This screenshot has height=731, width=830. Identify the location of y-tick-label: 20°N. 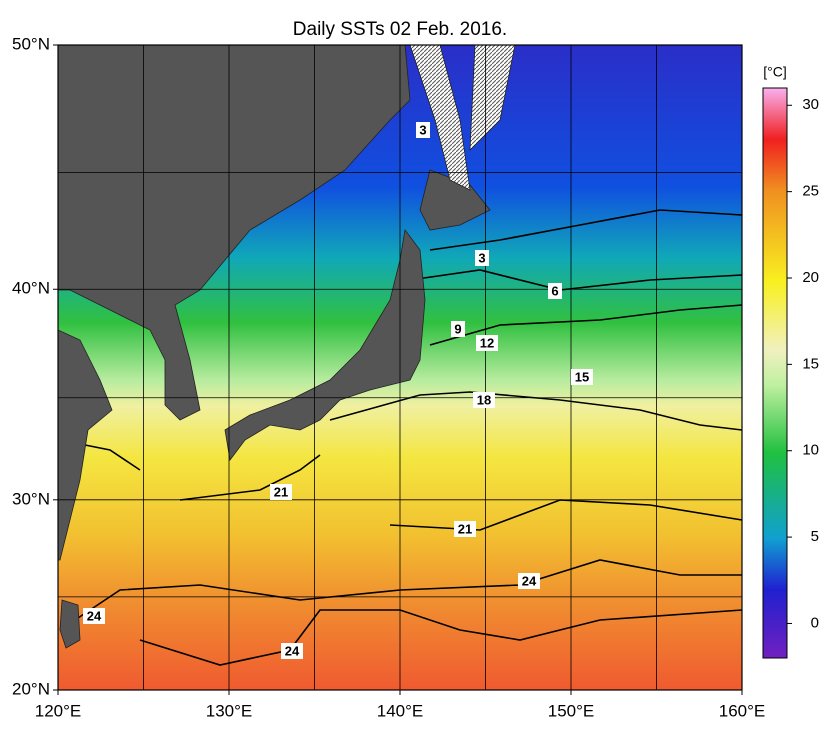
(31, 688).